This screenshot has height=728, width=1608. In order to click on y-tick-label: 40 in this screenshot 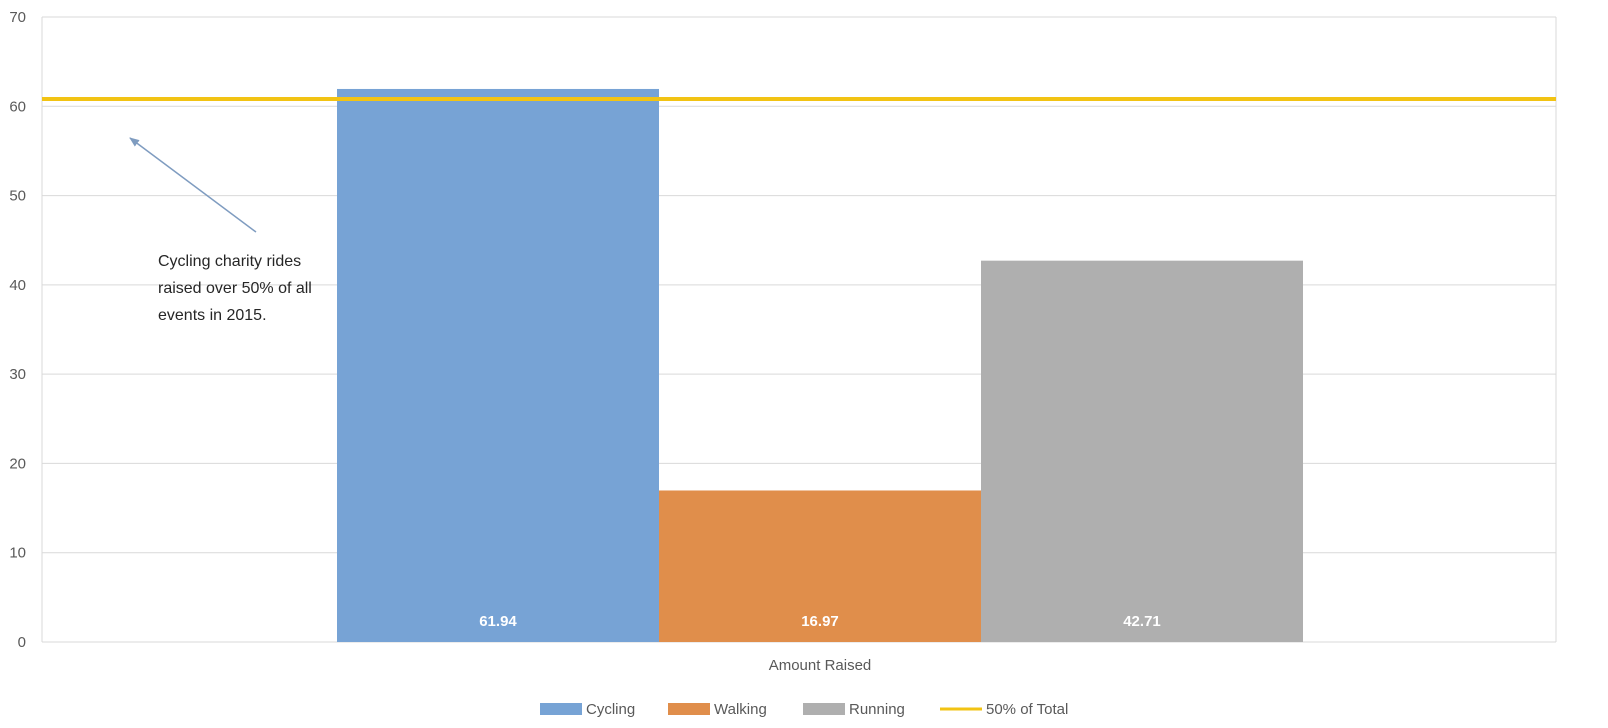, I will do `click(17, 285)`.